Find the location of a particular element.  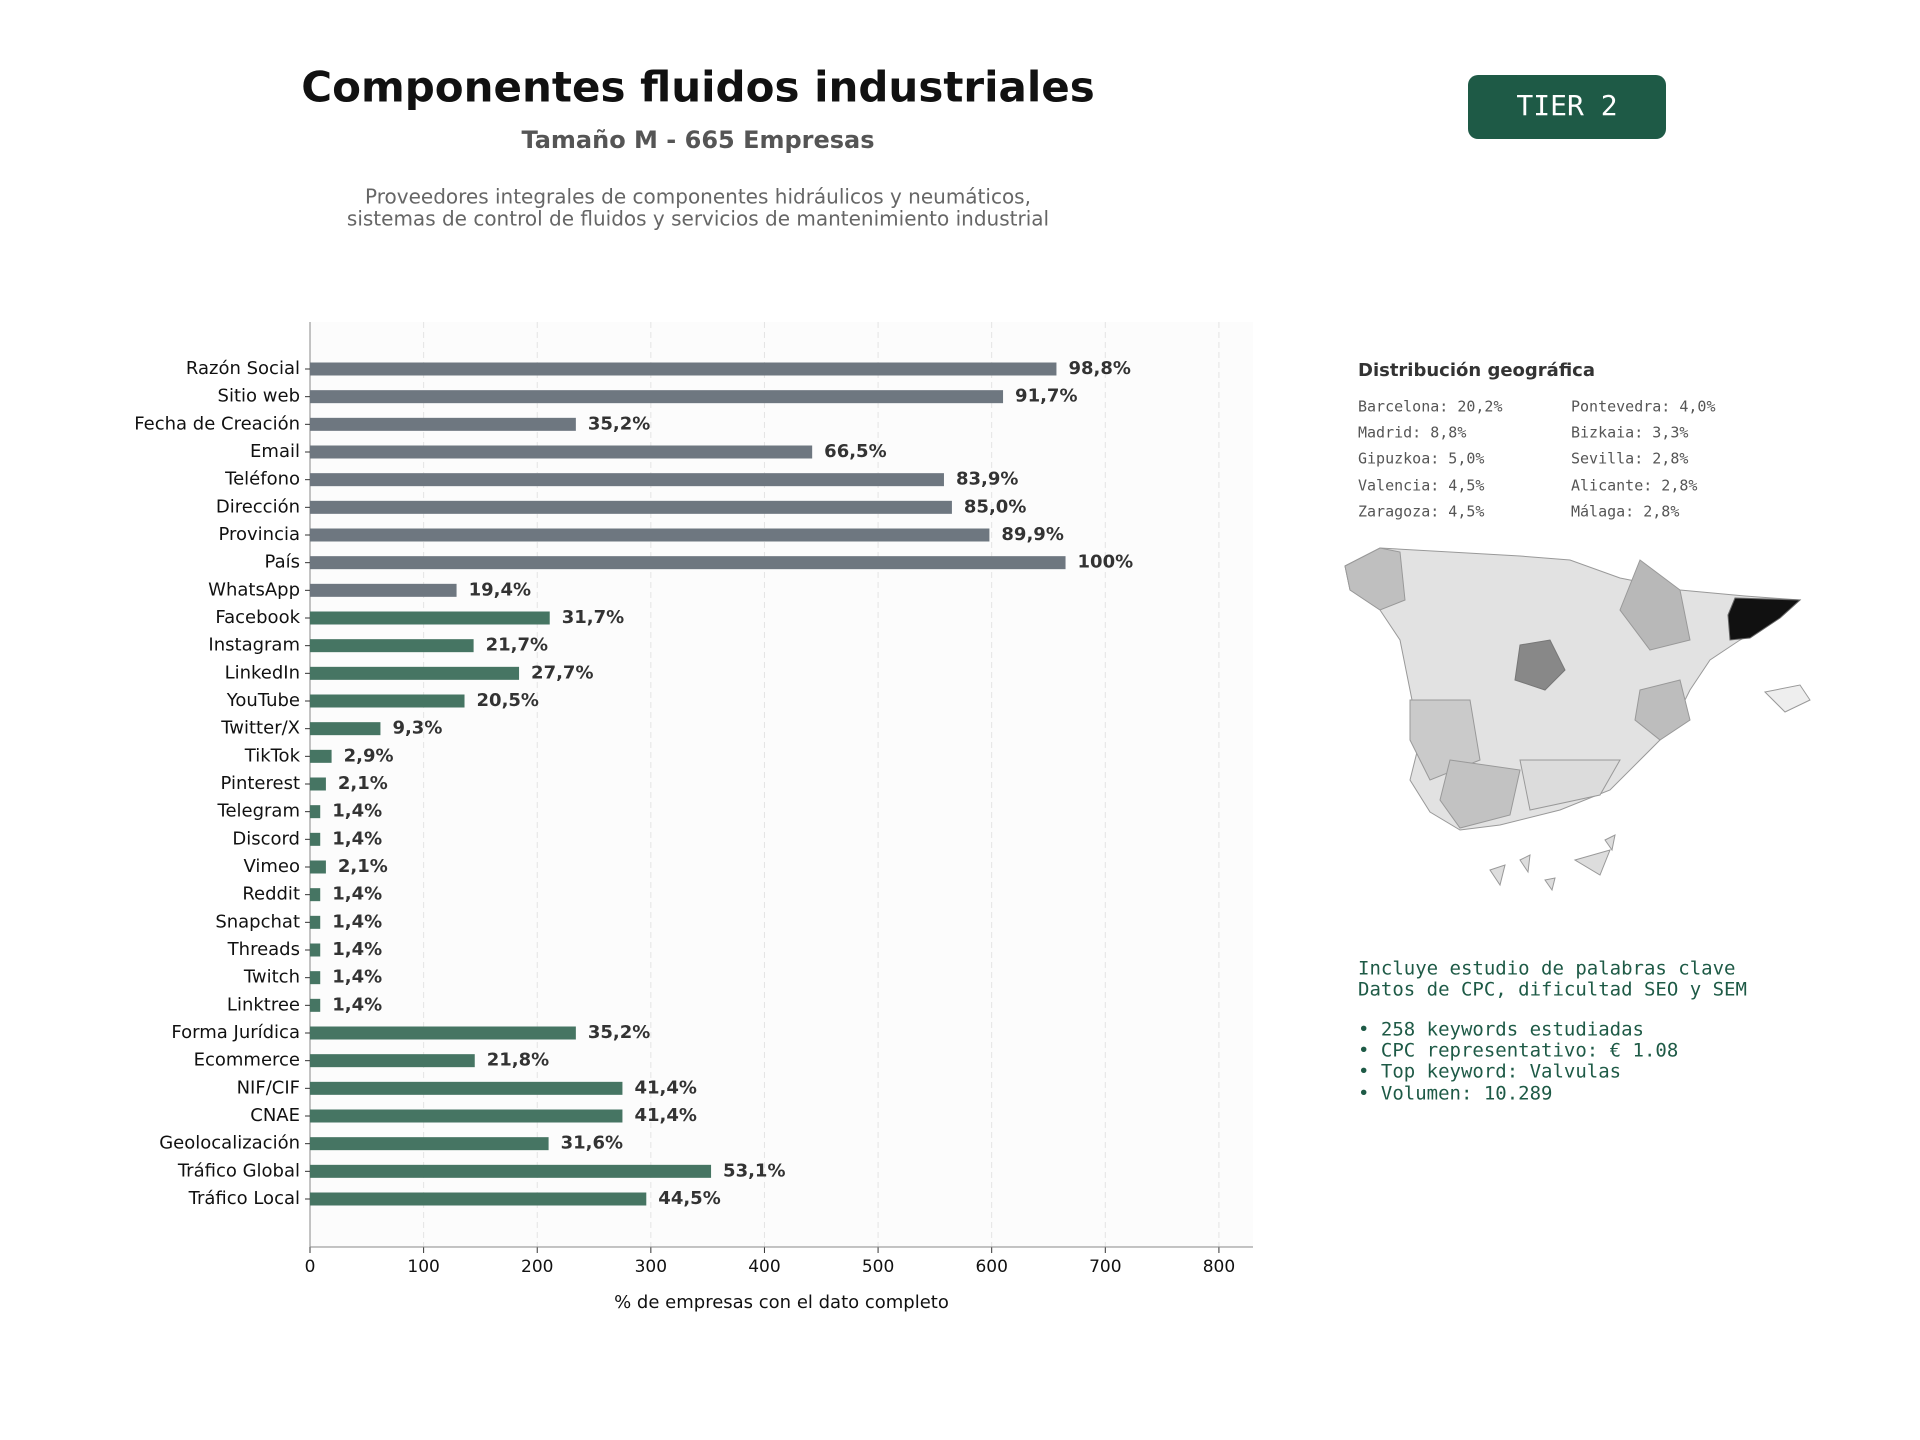

geo-item: Alicante: 2,8% is located at coordinates (1634, 486).